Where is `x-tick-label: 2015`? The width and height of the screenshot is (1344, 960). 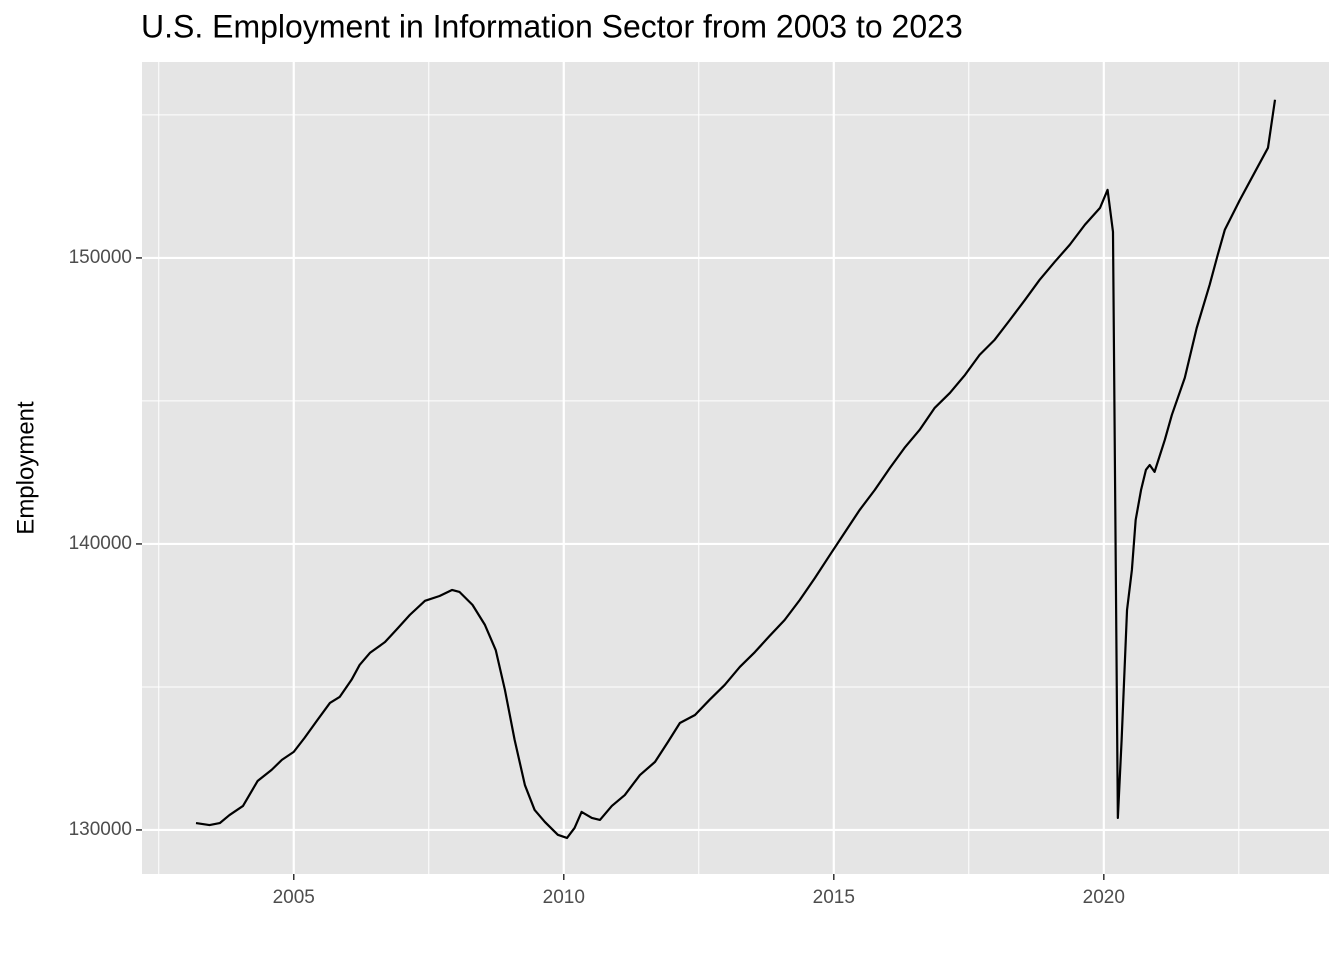 x-tick-label: 2015 is located at coordinates (834, 897).